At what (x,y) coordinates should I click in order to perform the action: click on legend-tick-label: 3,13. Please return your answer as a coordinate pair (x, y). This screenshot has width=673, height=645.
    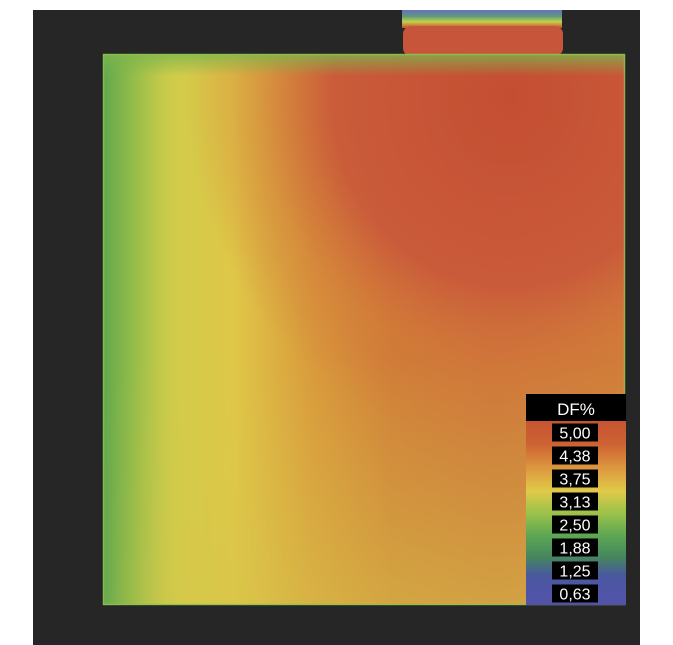
    Looking at the image, I should click on (574, 503).